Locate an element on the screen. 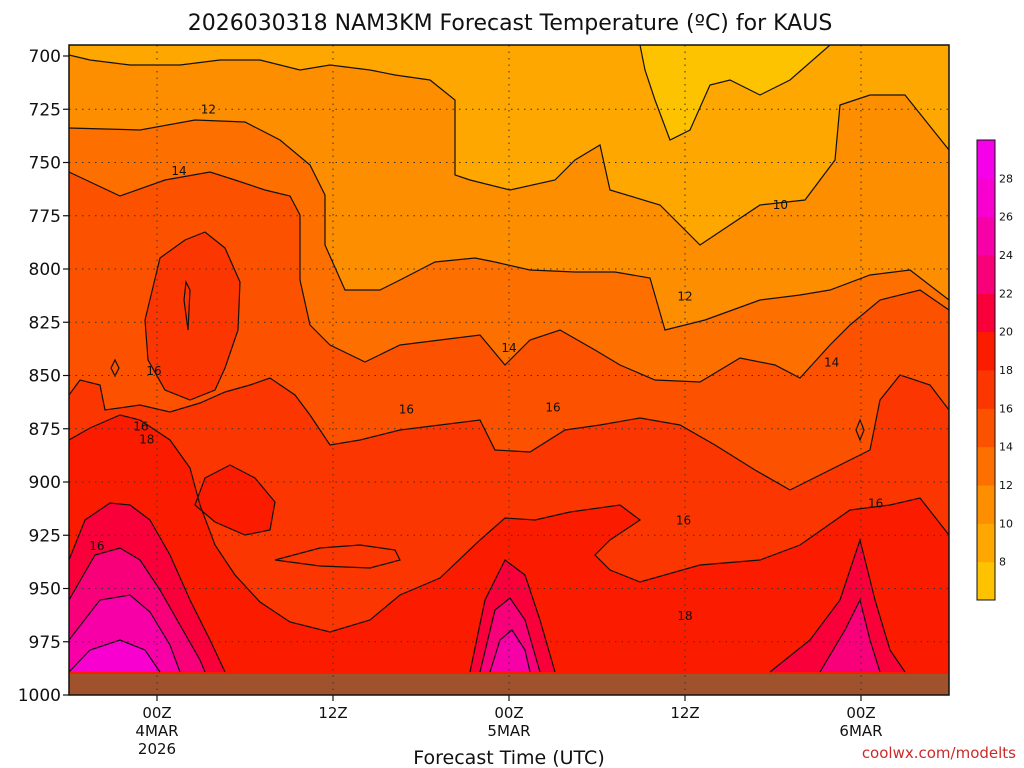 Image resolution: width=1024 pixels, height=768 pixels. x-tick-label: 6MAR is located at coordinates (860, 731).